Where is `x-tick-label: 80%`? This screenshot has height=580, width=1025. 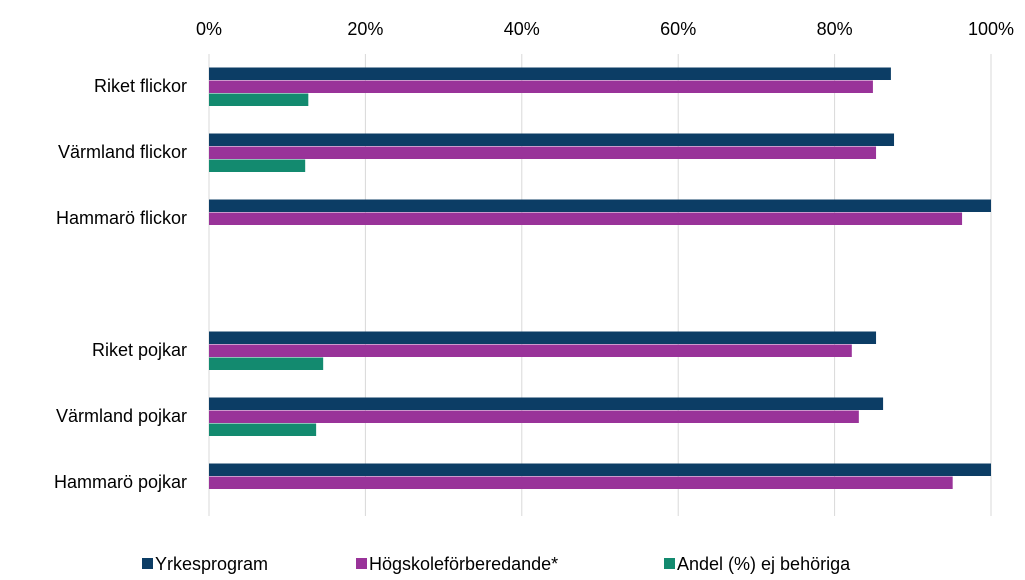
x-tick-label: 80% is located at coordinates (835, 29).